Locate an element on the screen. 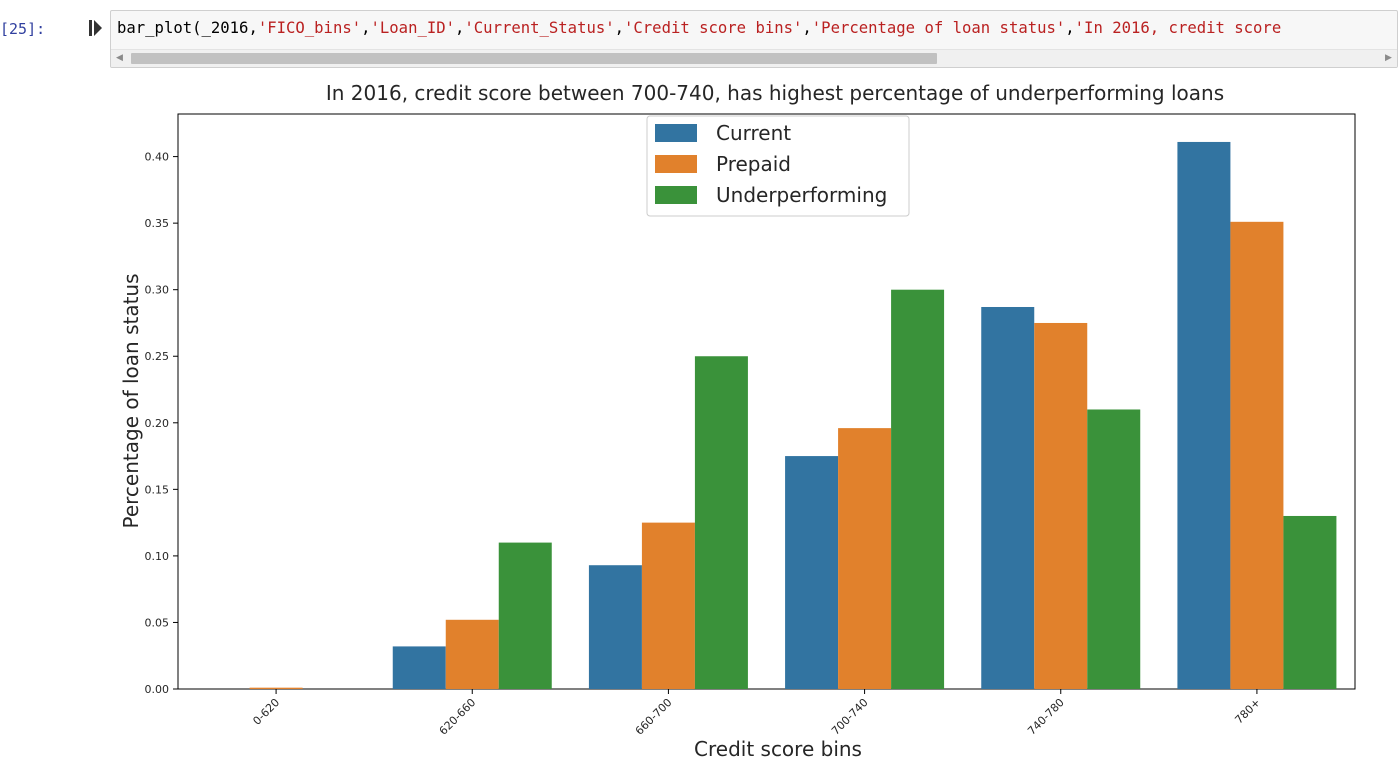 The image size is (1400, 771). y-axis-label: Percentage of loan status is located at coordinates (131, 400).